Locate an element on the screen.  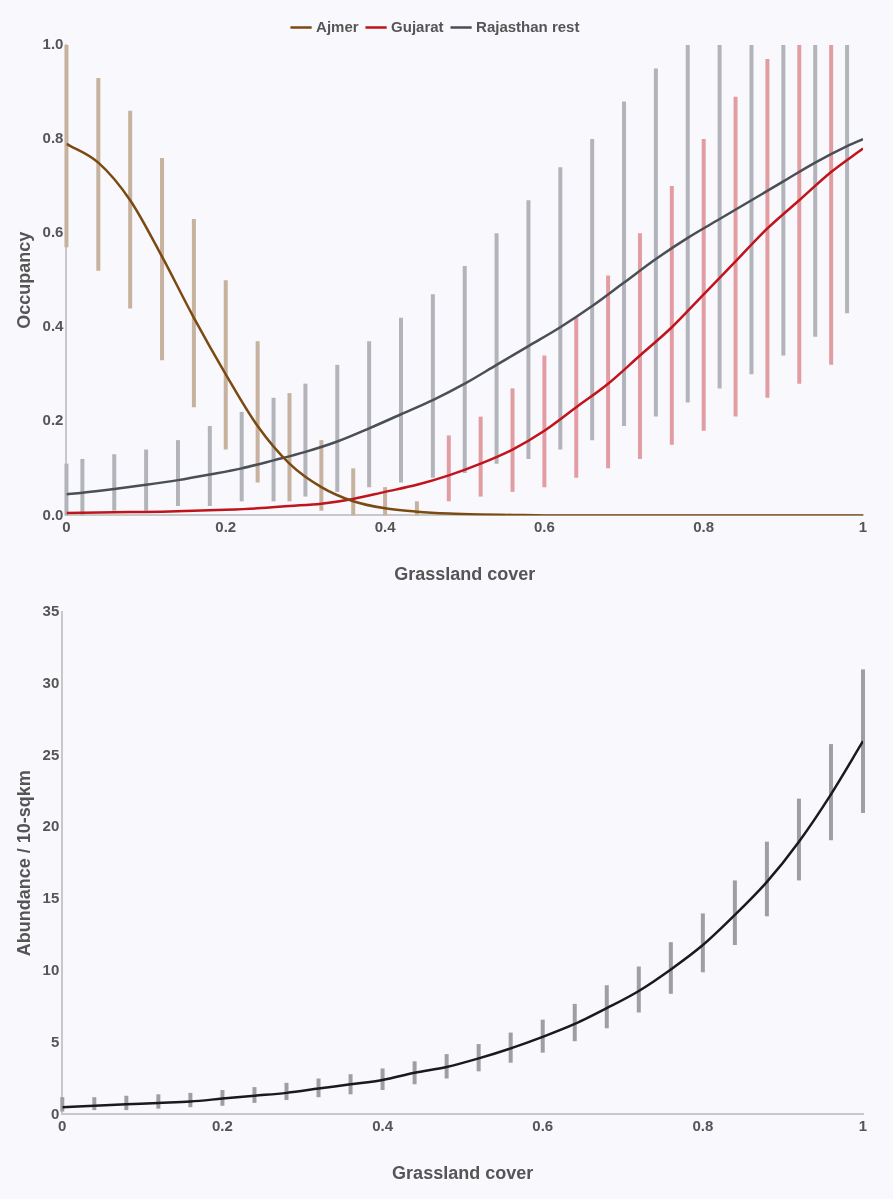
y-tick-label: 0.4 is located at coordinates (53, 326).